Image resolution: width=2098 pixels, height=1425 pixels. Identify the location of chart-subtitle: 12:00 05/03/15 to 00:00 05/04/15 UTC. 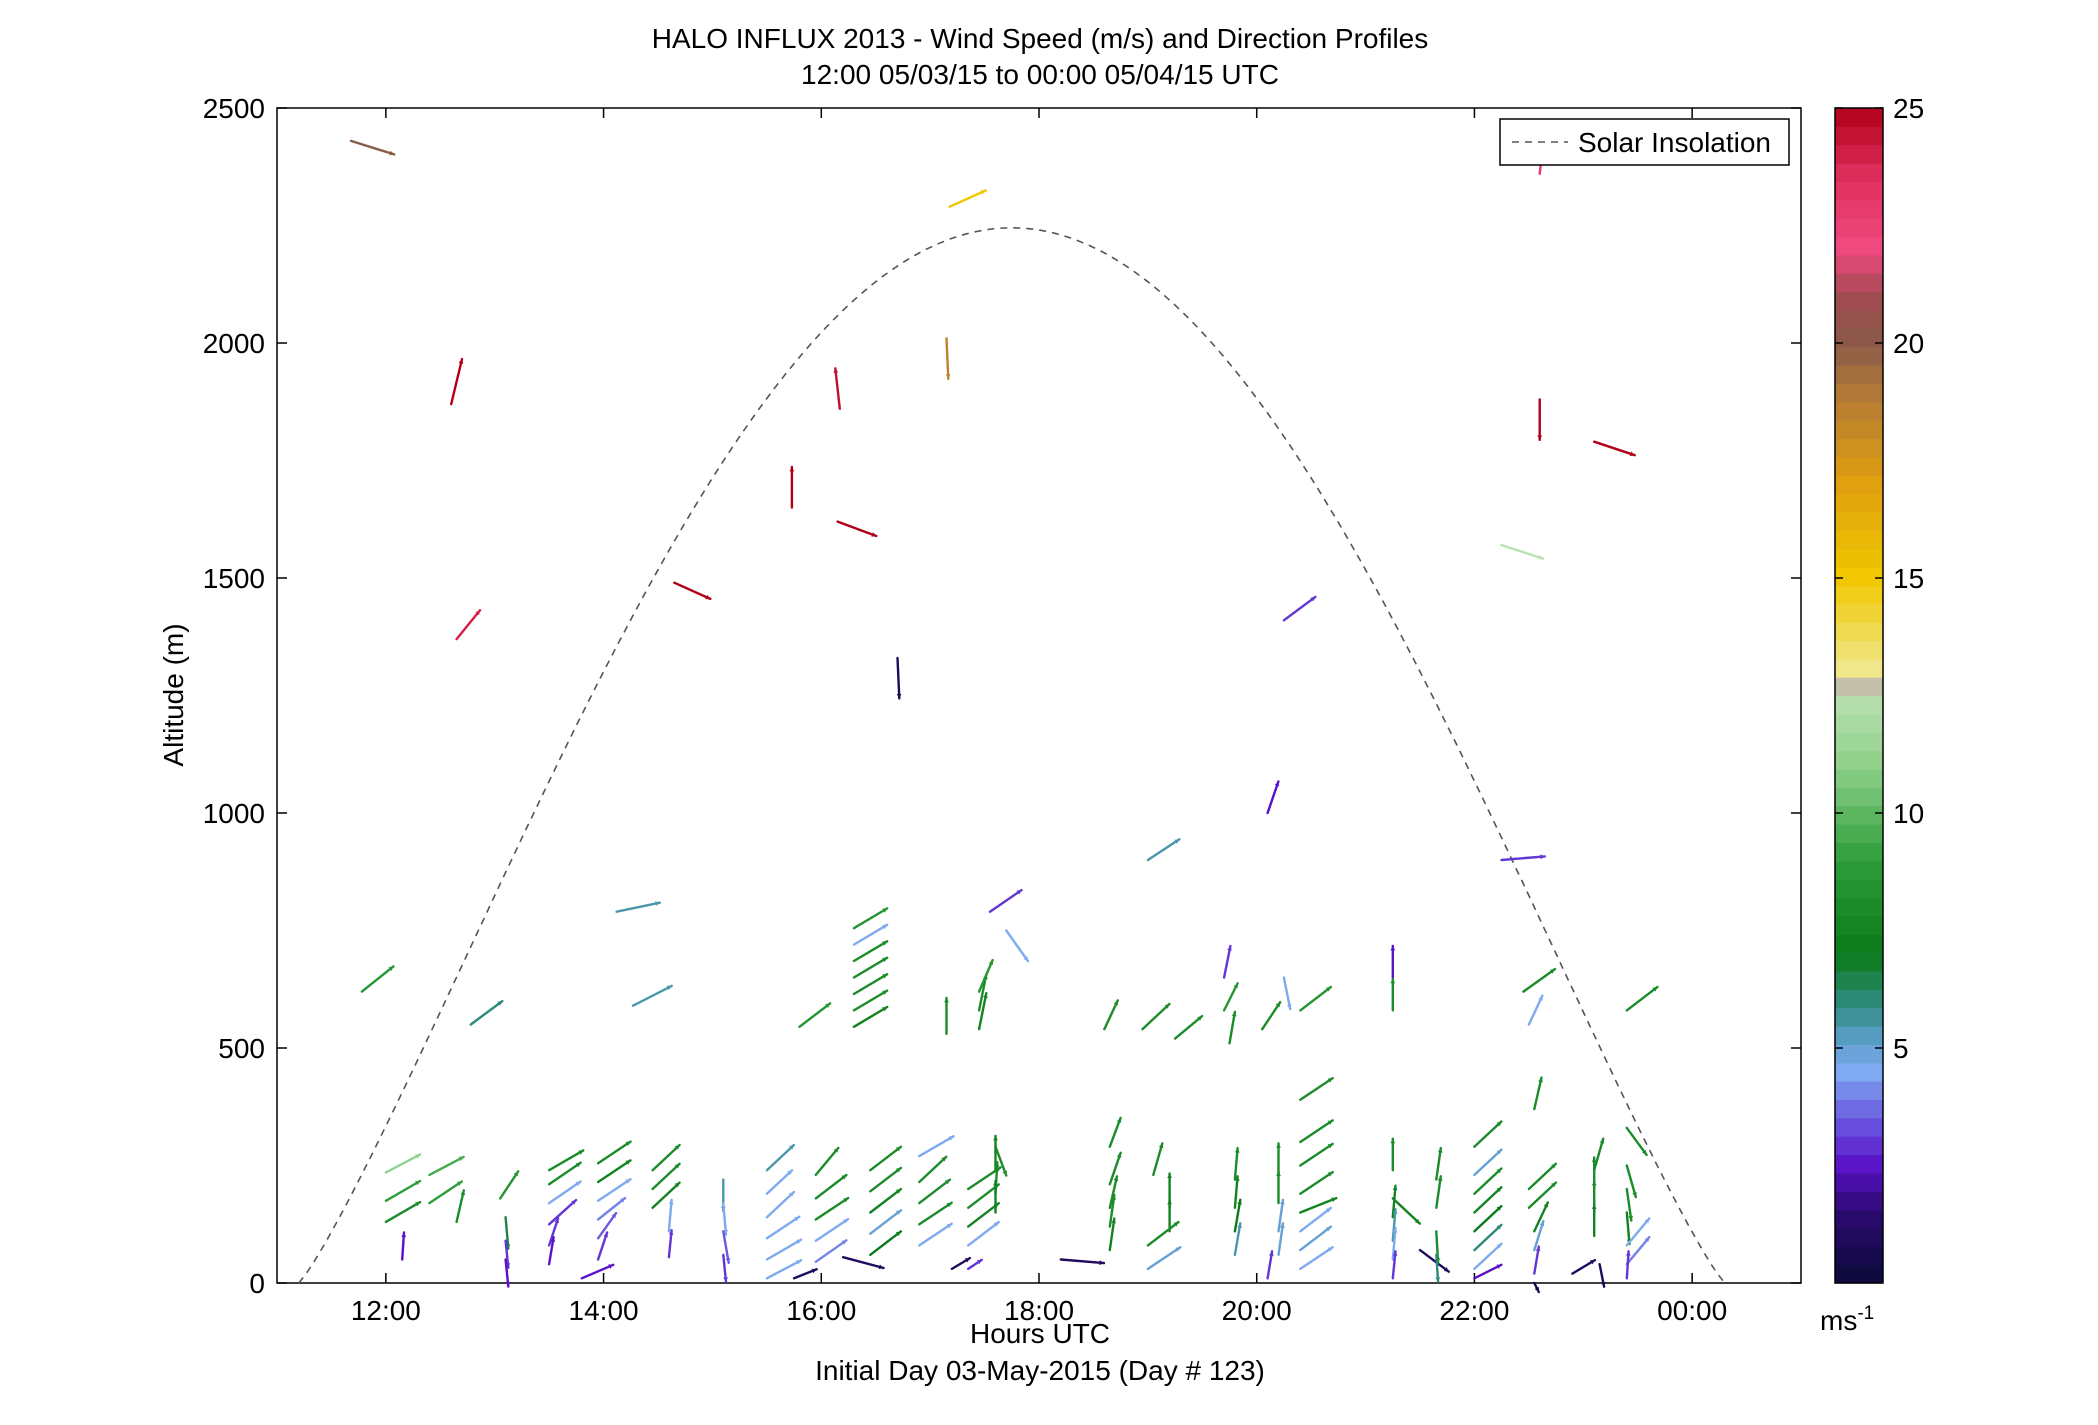
(1040, 74).